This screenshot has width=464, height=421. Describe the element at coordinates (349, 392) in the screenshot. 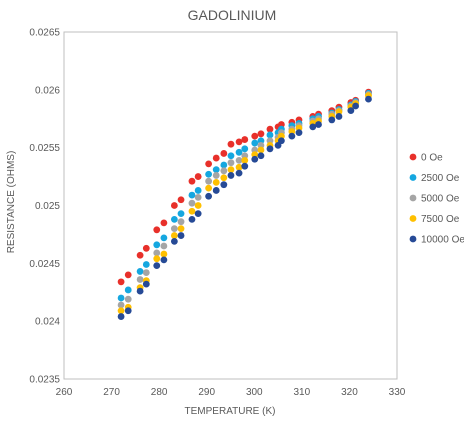

I see `x-tick-label: 320` at that location.